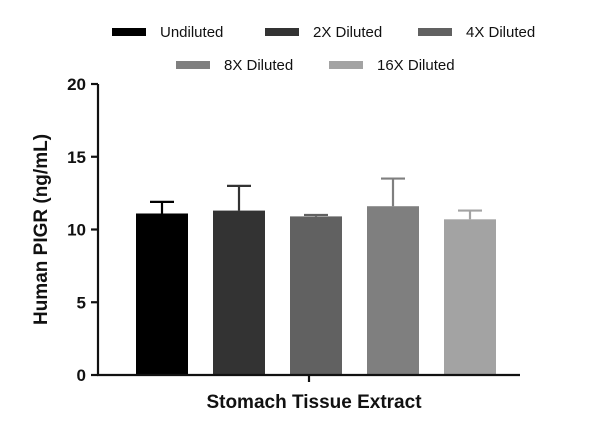 This screenshot has height=432, width=600. What do you see at coordinates (500, 32) in the screenshot?
I see `legend-label-2: 4X Diluted` at bounding box center [500, 32].